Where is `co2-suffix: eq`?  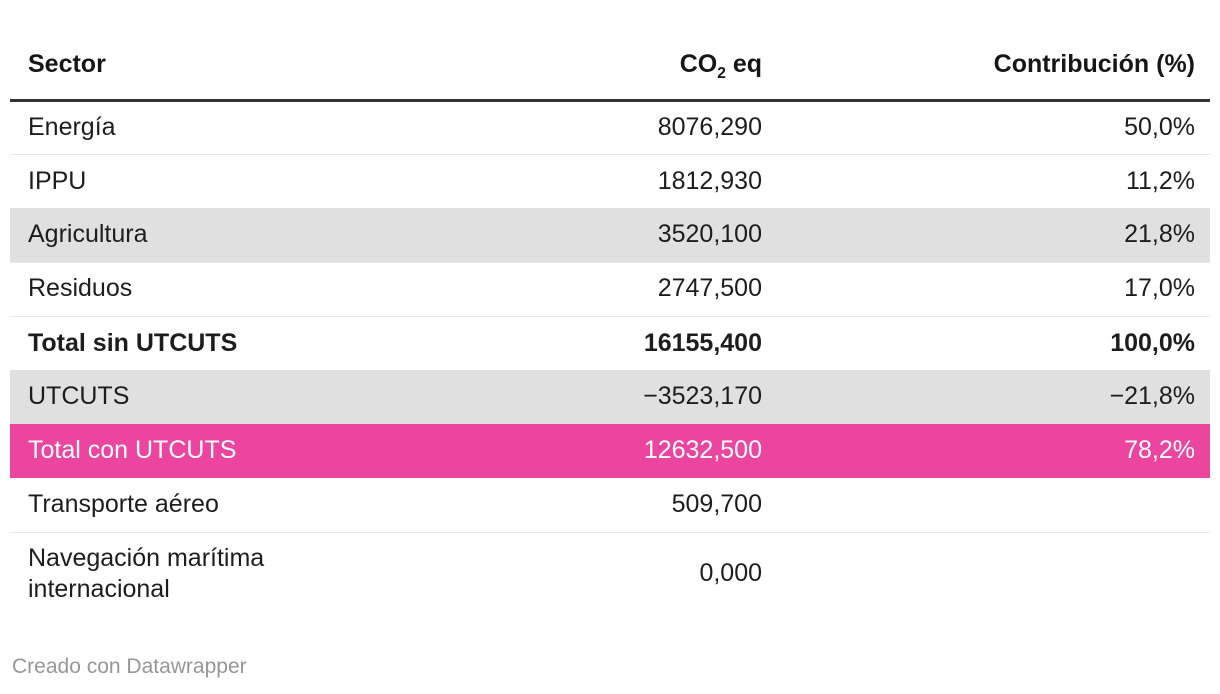 co2-suffix: eq is located at coordinates (743, 63).